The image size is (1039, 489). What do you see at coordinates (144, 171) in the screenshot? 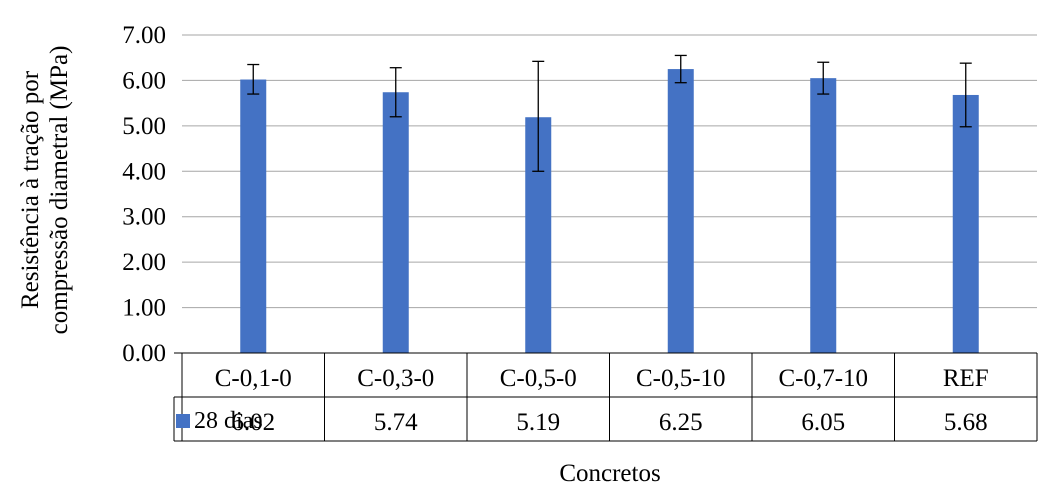
I see `y-tick-label: 4.00` at bounding box center [144, 171].